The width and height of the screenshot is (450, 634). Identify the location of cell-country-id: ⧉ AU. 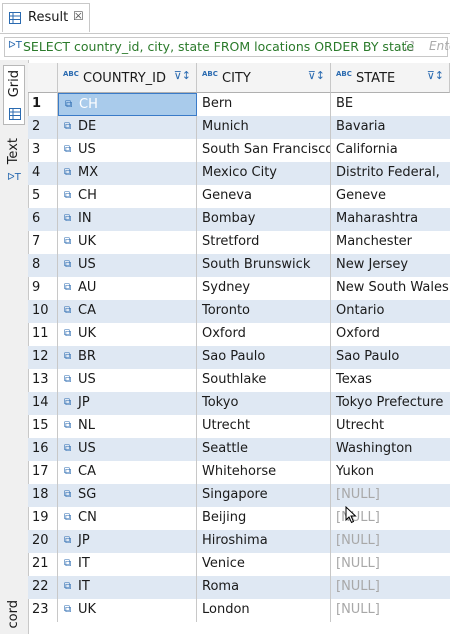
(127, 288).